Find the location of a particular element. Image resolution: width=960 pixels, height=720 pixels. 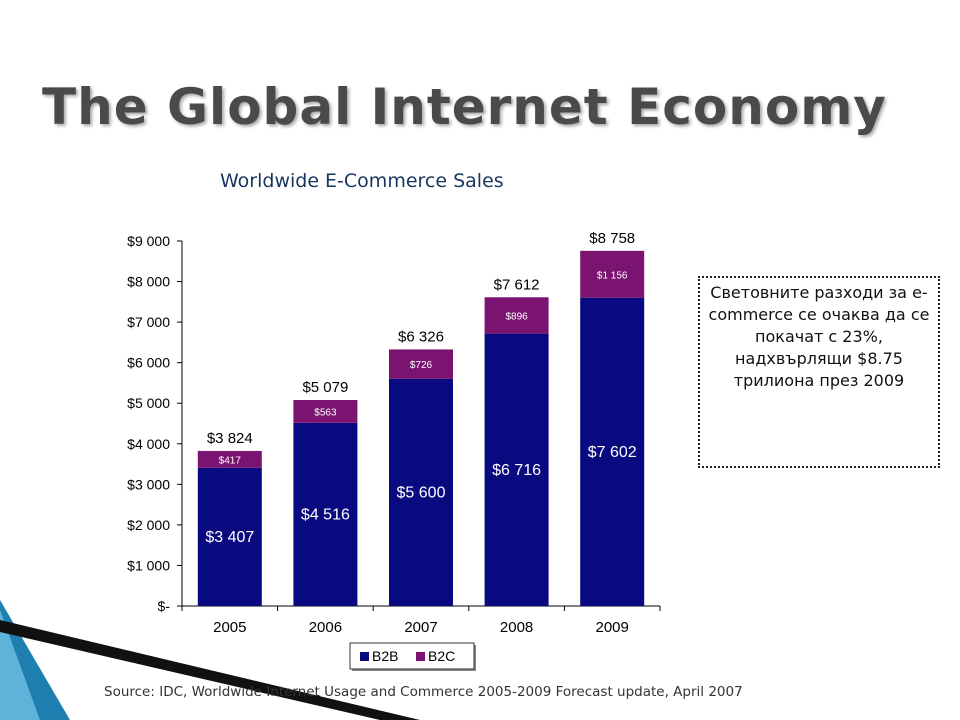

data-label-b2b: $4 516 is located at coordinates (325, 514).